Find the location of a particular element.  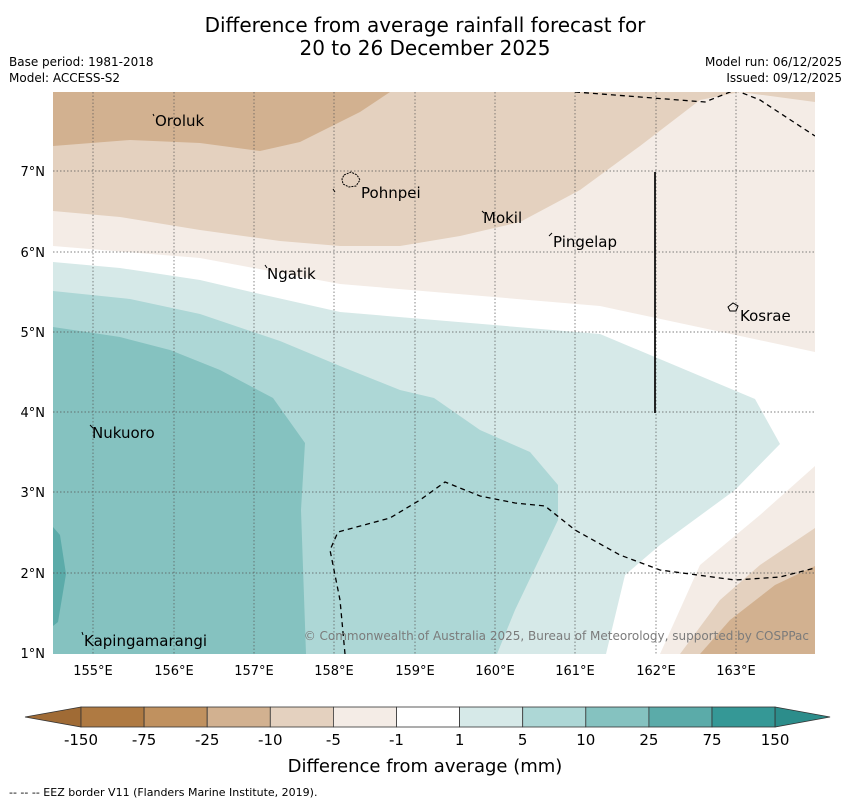

colorbar-extend-high is located at coordinates (802, 717).